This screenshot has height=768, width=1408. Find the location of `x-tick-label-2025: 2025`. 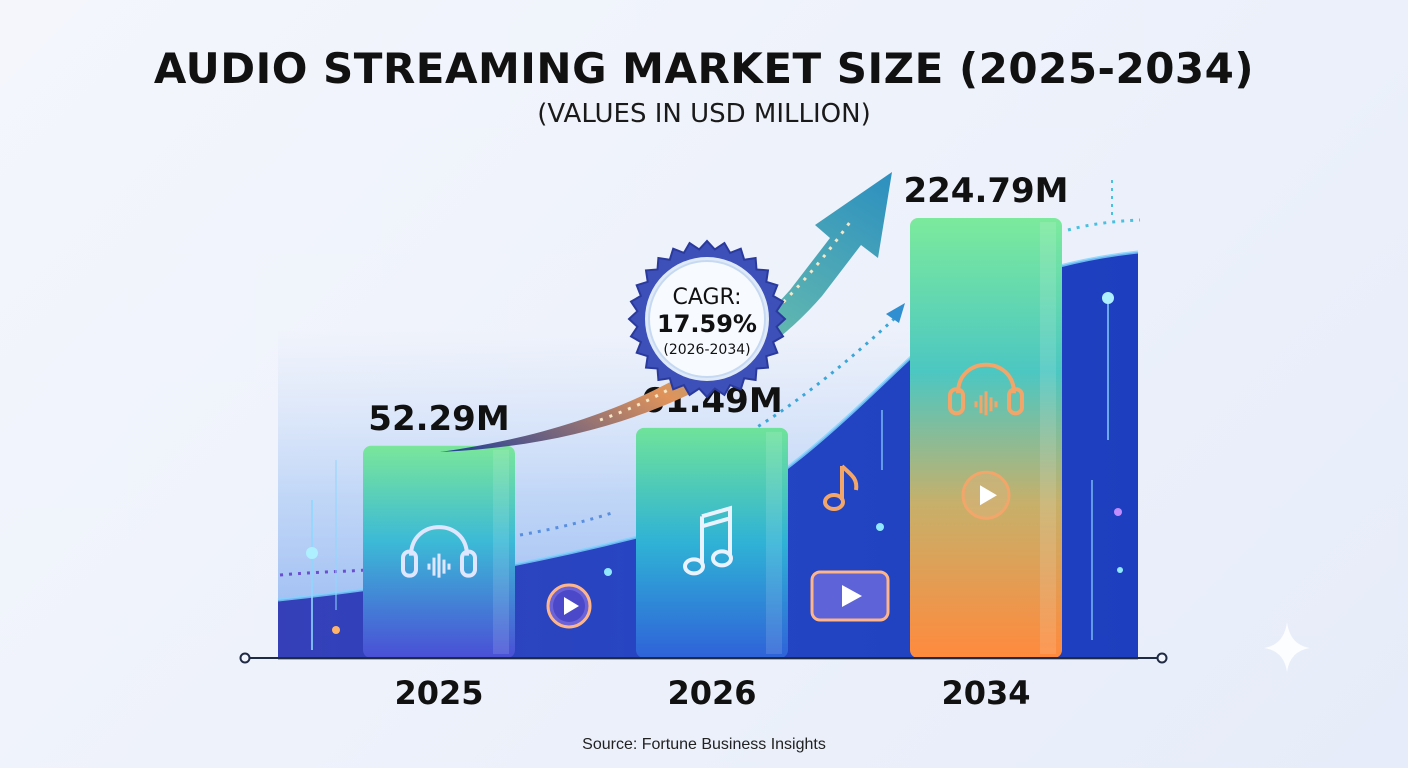

x-tick-label-2025: 2025 is located at coordinates (438, 693).